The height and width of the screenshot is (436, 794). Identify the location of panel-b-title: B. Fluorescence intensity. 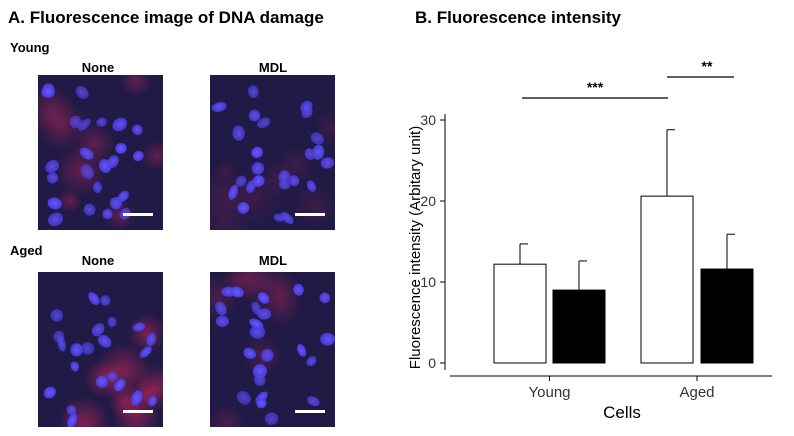
(518, 17).